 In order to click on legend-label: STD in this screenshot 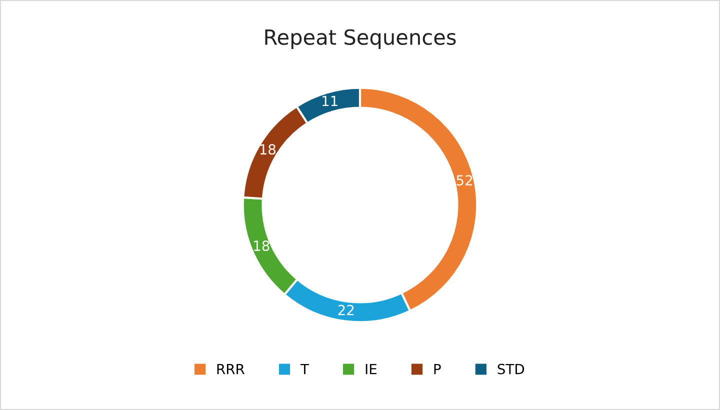, I will do `click(511, 369)`.